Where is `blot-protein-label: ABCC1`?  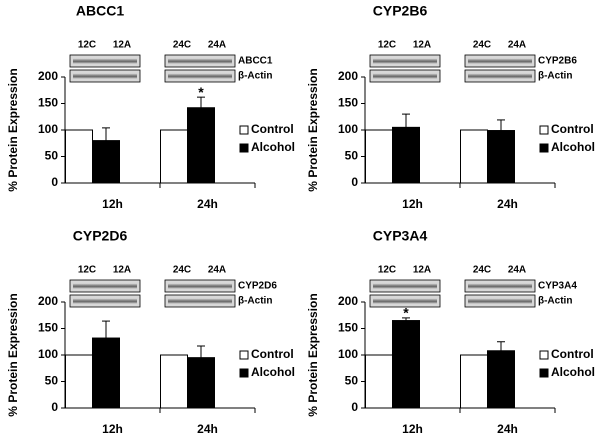
blot-protein-label: ABCC1 is located at coordinates (255, 61).